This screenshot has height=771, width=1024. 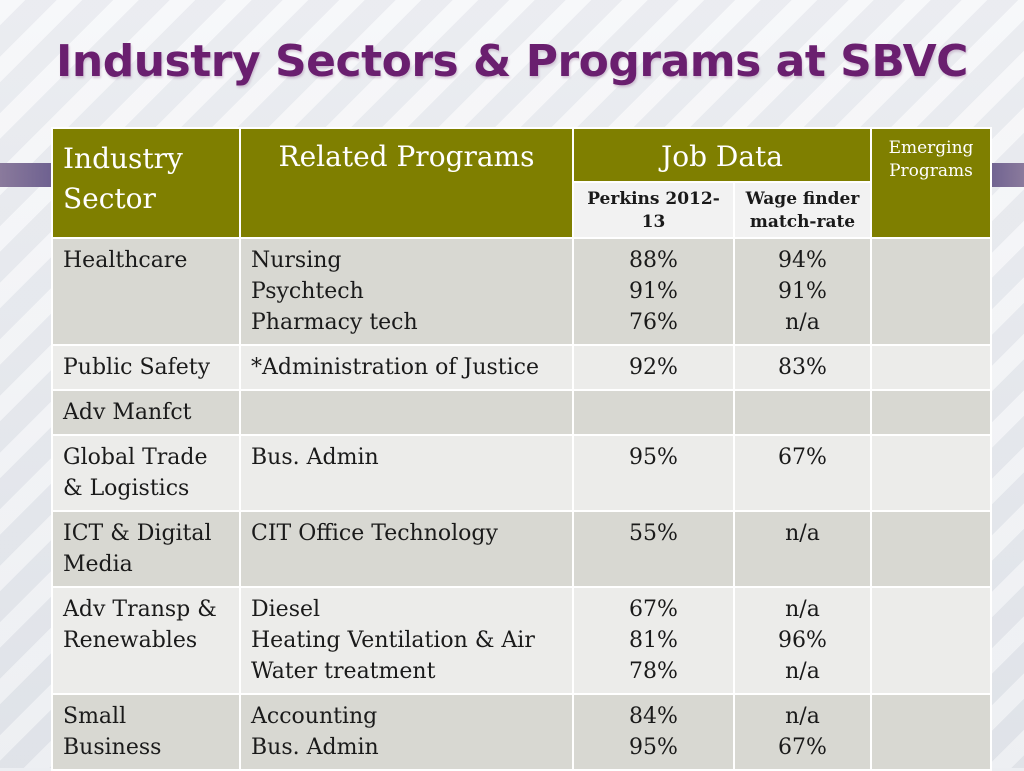 I want to click on header-emerging-programs: Emerging Programs, so click(x=931, y=183).